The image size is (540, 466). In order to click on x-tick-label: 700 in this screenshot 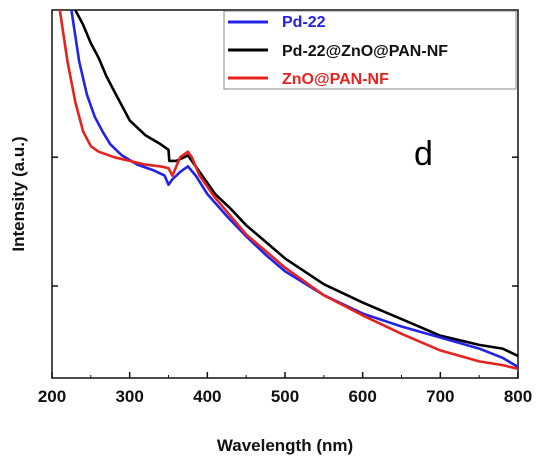, I will do `click(440, 396)`.